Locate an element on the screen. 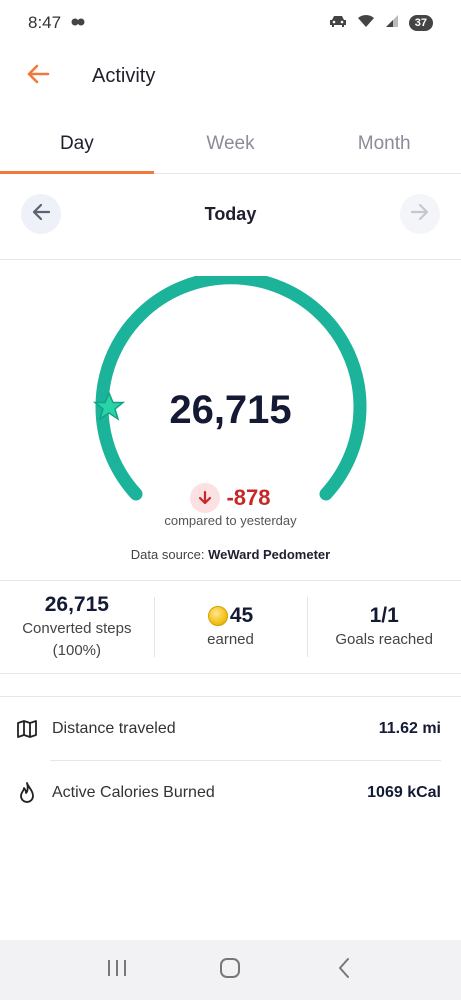  flame-icon is located at coordinates (27, 793).